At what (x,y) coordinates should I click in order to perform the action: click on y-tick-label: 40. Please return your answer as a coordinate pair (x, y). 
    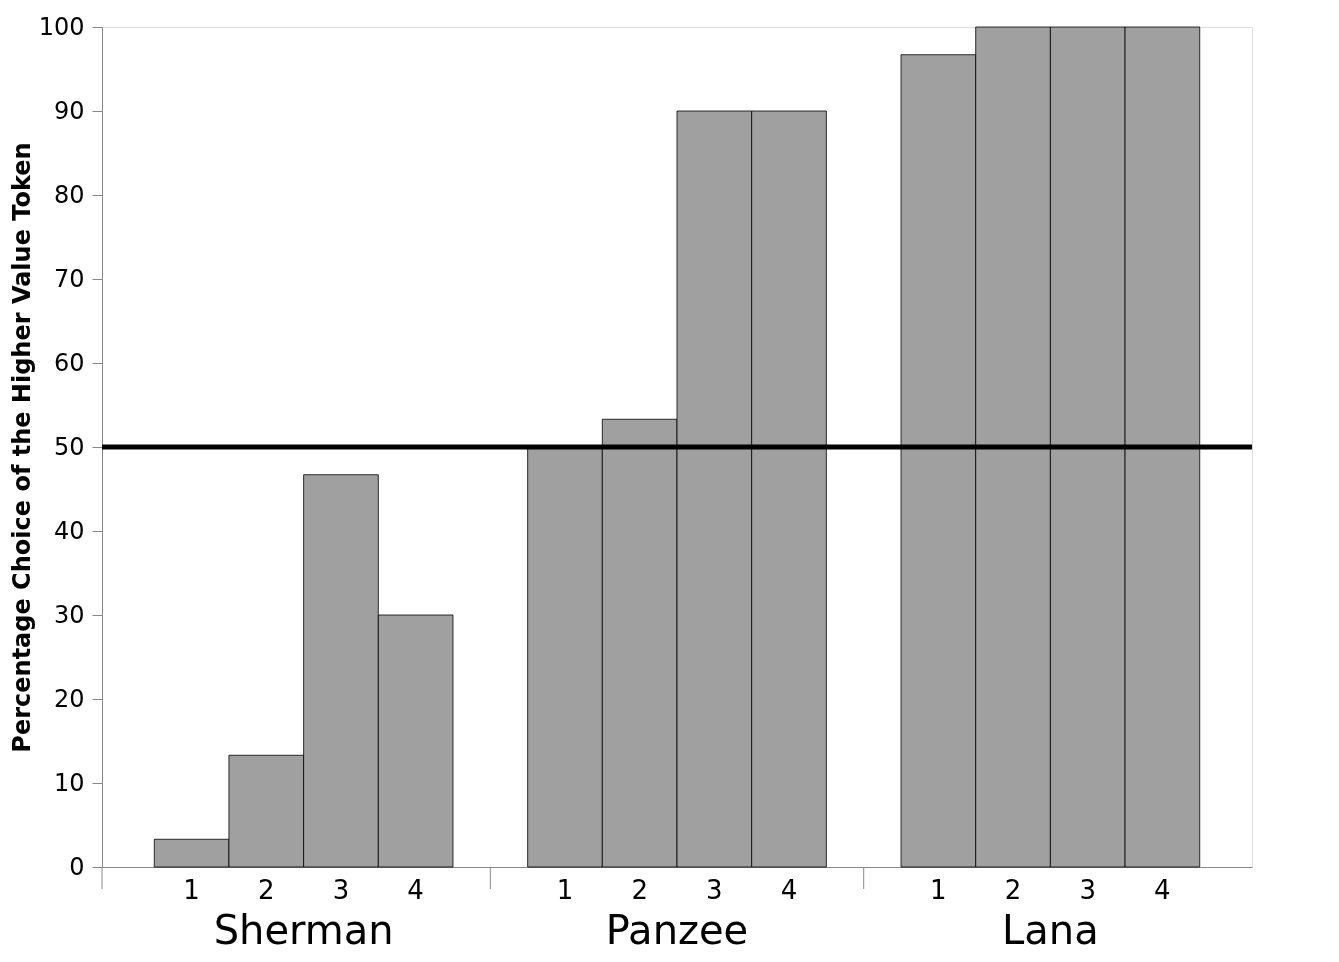
    Looking at the image, I should click on (69, 530).